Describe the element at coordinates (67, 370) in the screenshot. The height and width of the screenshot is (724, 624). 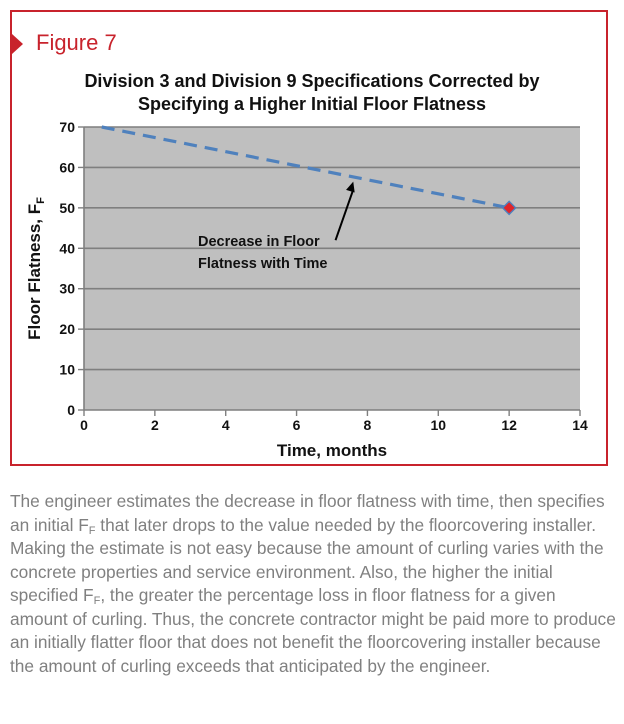
I see `y-tick-label: 10` at that location.